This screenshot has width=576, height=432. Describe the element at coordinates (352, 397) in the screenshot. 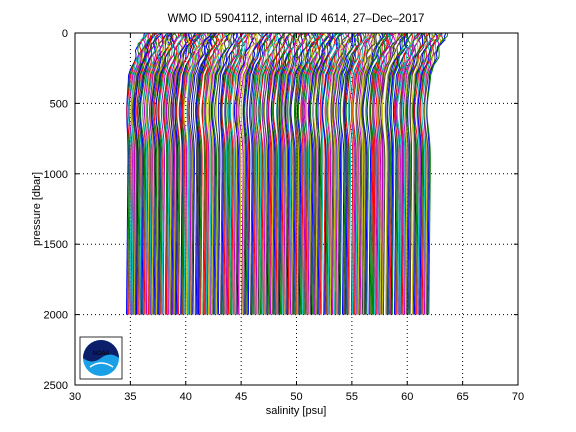

I see `x-tick-label: 55` at that location.